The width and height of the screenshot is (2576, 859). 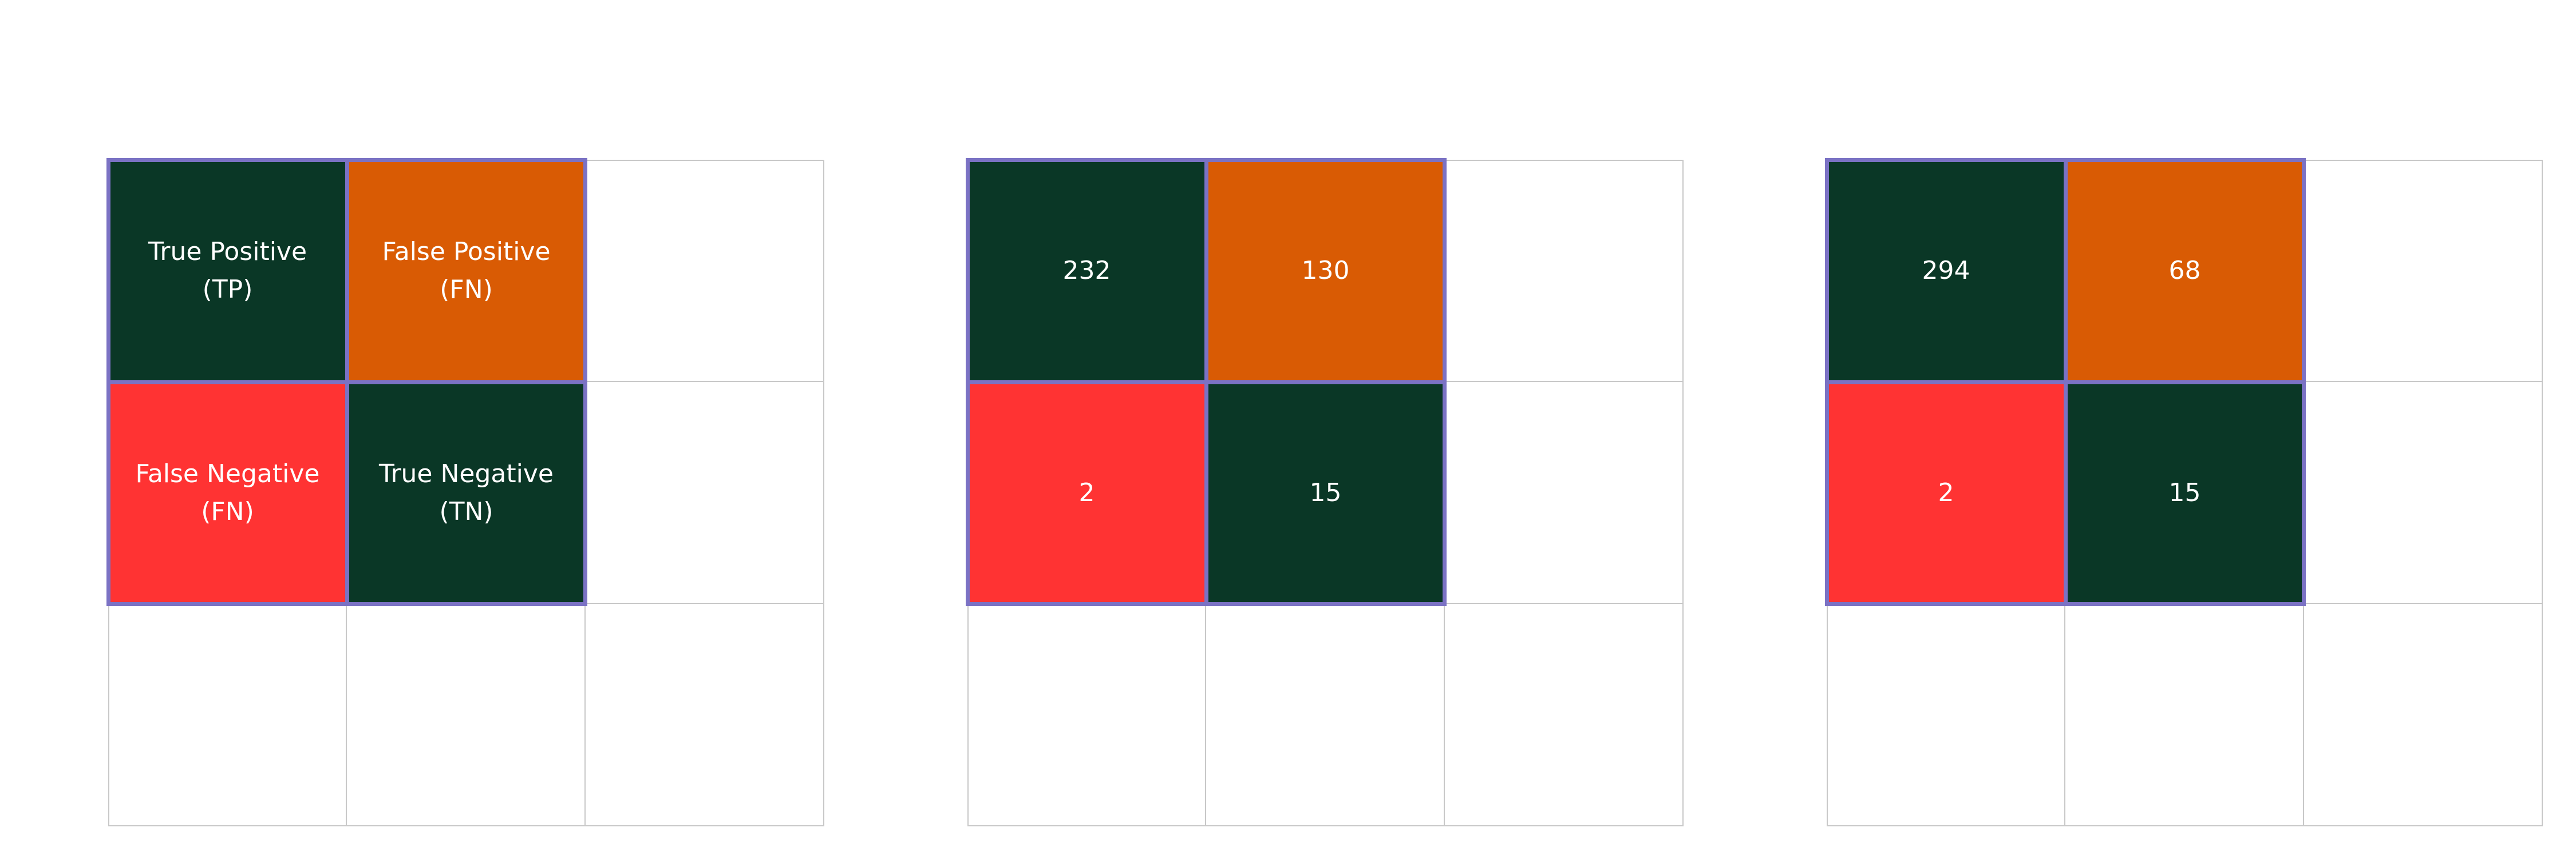 I want to click on true-positive-count: 294, so click(x=1946, y=270).